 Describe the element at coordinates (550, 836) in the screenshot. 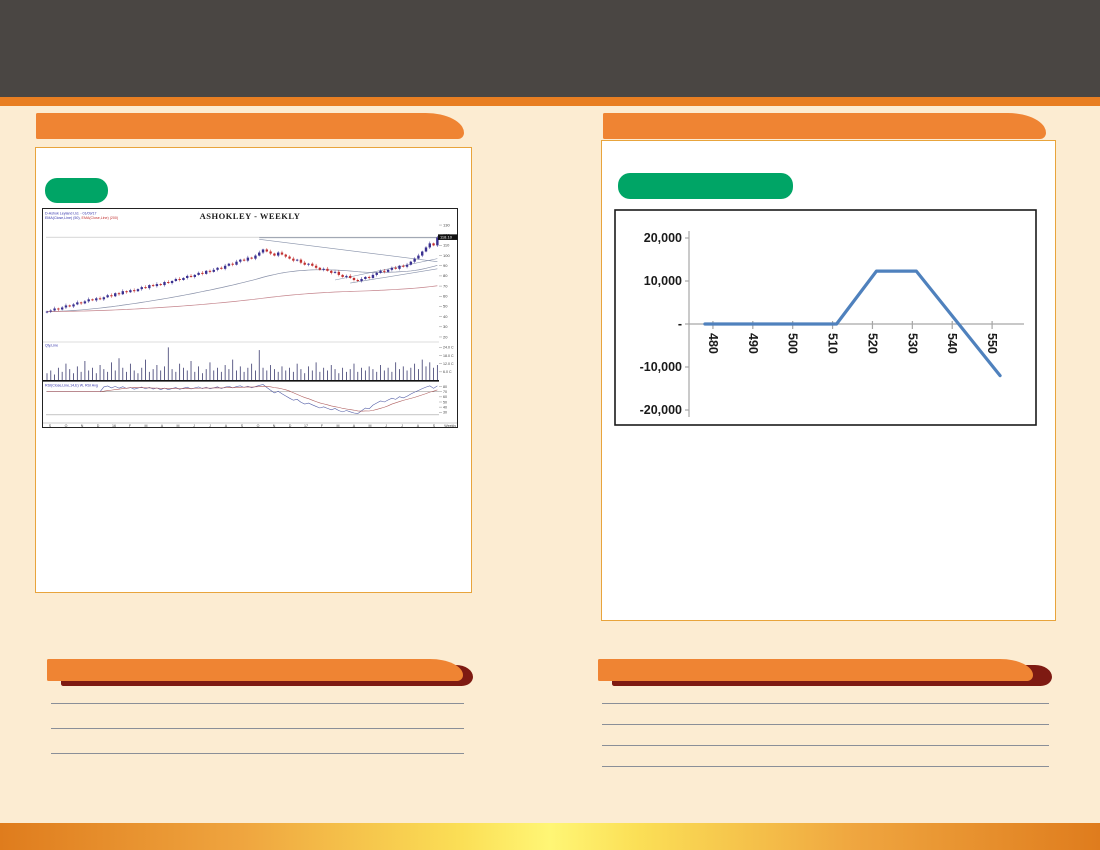

I see `footer-gradient-band` at that location.